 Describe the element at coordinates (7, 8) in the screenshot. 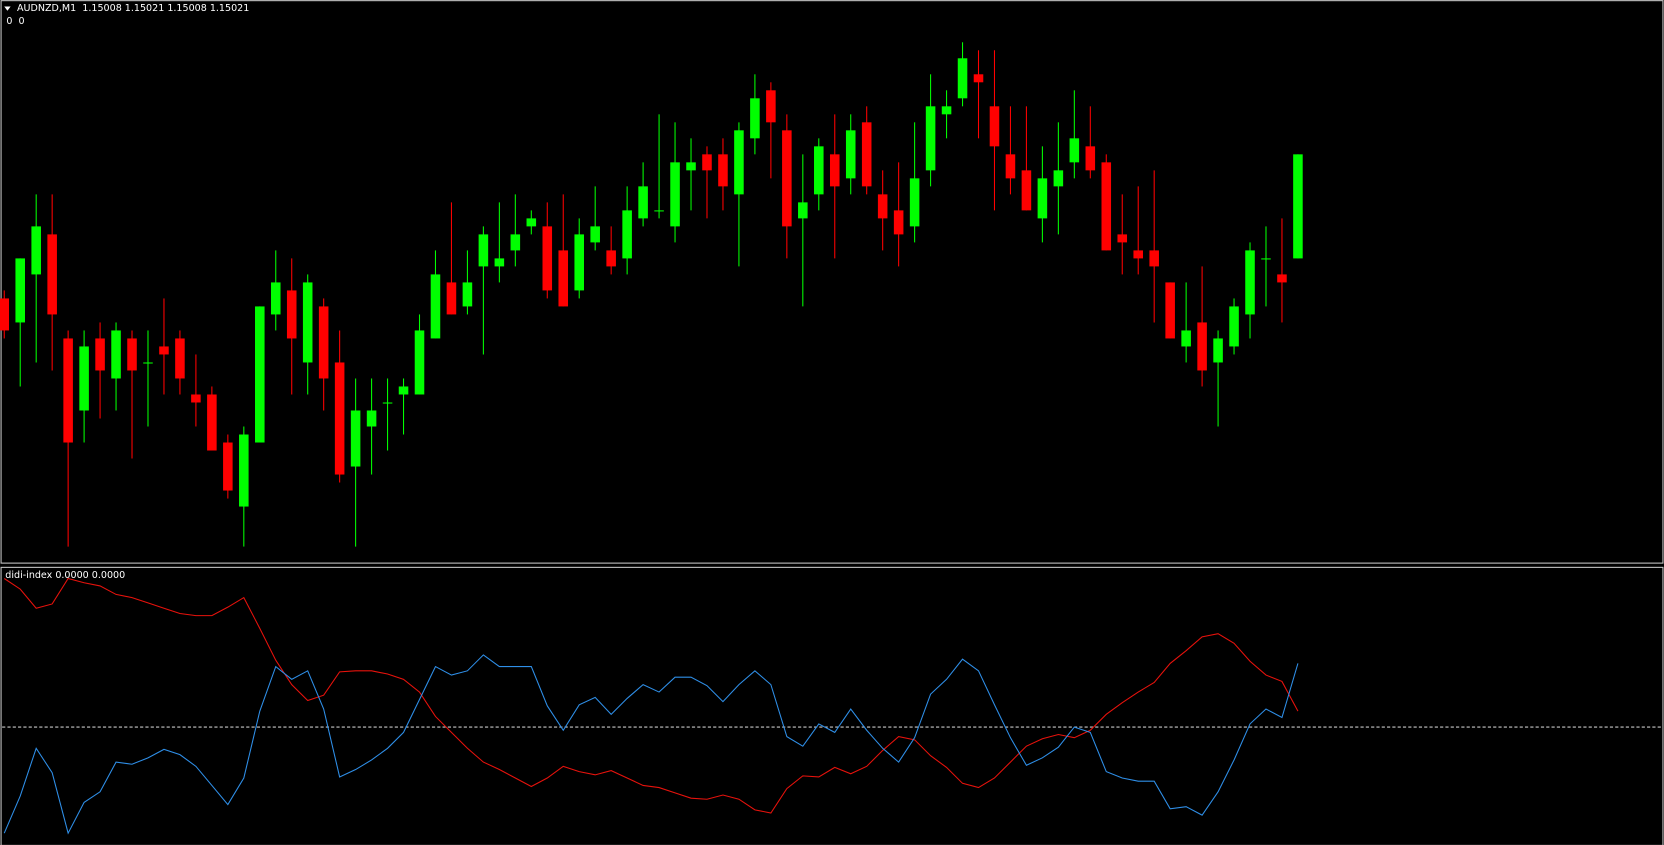

I see `dropdown-icon` at that location.